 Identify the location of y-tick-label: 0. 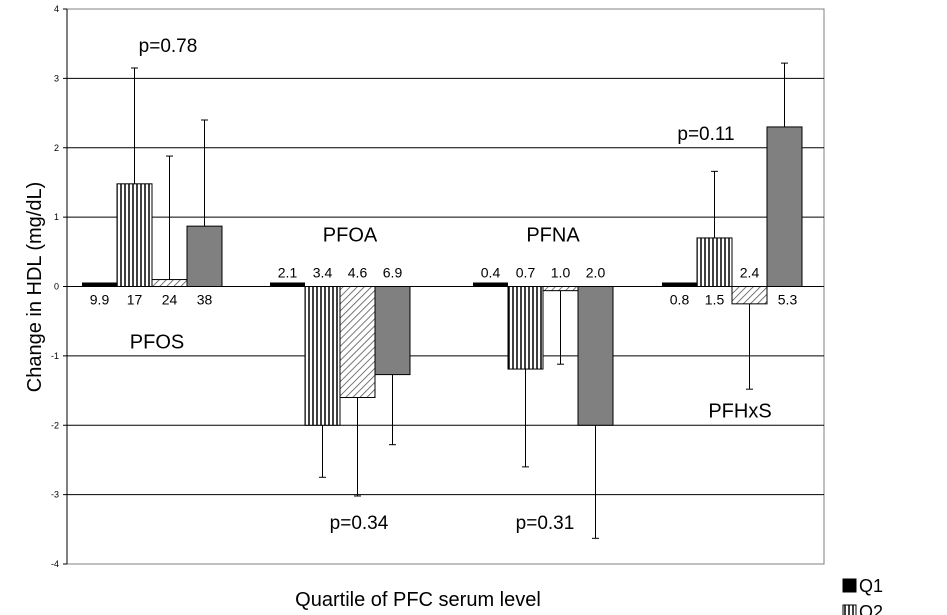
(56, 287).